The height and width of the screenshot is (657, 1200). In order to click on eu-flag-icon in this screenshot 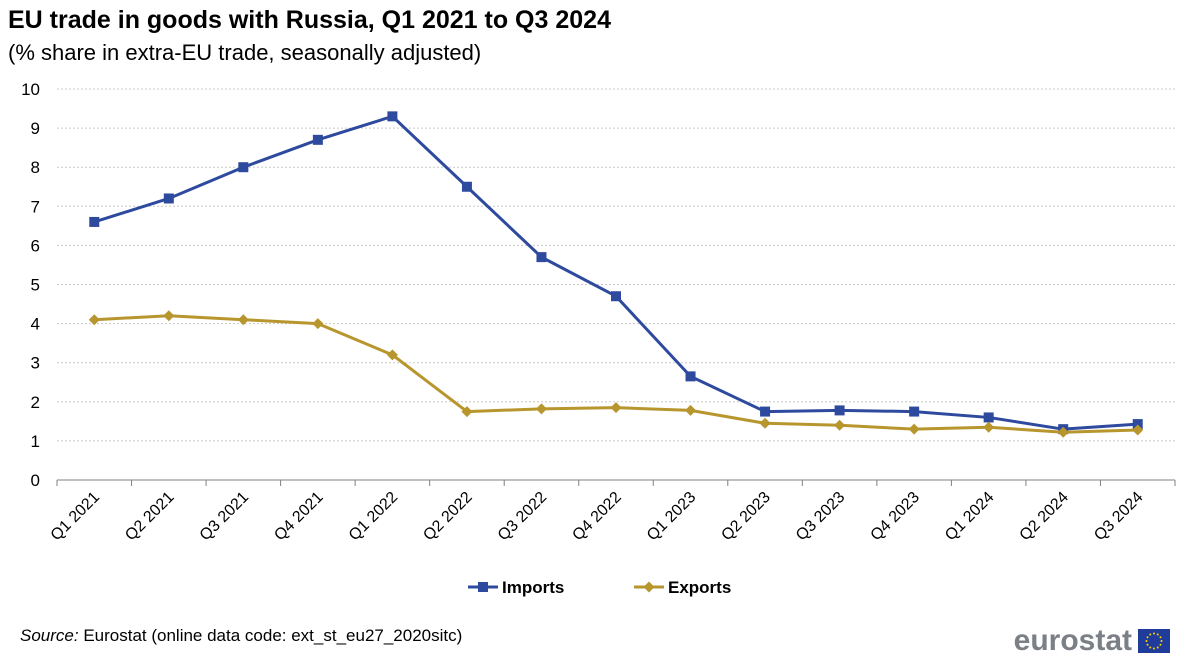, I will do `click(1154, 641)`.